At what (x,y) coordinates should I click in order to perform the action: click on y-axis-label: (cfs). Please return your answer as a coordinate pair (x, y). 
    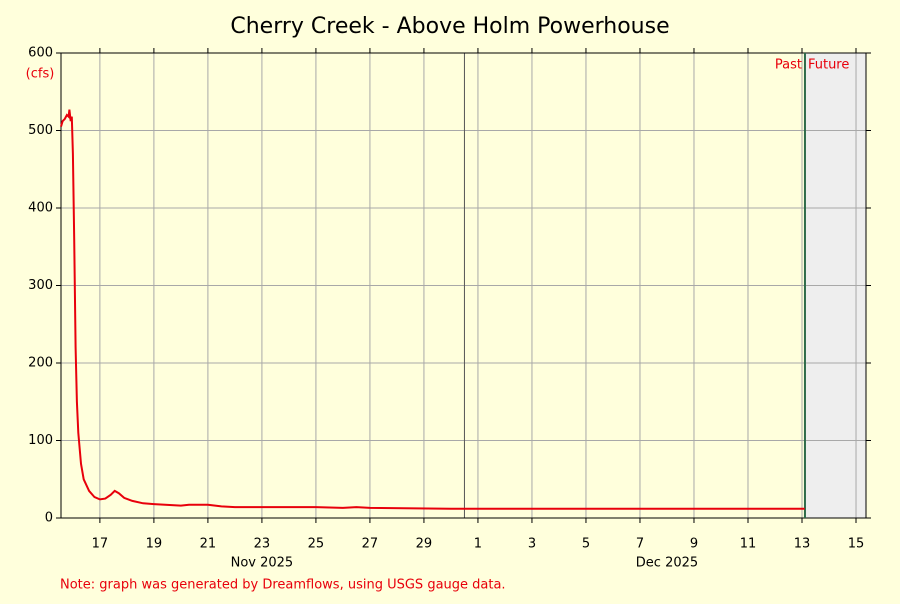
    Looking at the image, I should click on (40, 74).